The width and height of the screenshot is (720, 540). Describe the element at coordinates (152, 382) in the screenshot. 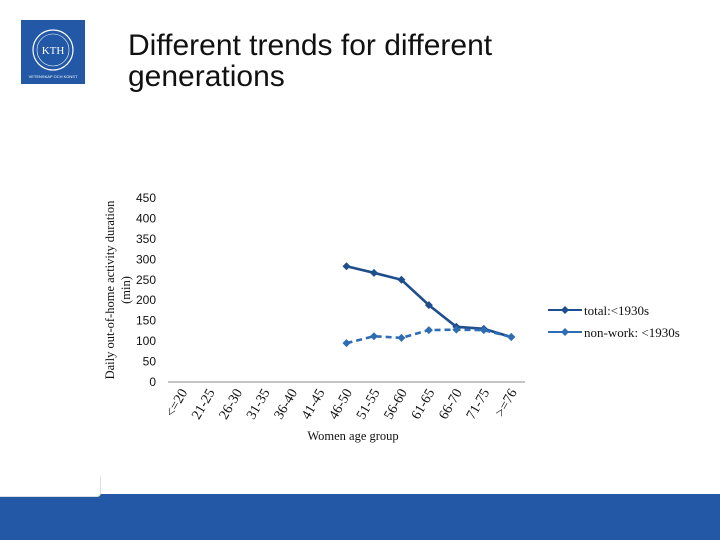

I see `y-tick-label: 0` at that location.